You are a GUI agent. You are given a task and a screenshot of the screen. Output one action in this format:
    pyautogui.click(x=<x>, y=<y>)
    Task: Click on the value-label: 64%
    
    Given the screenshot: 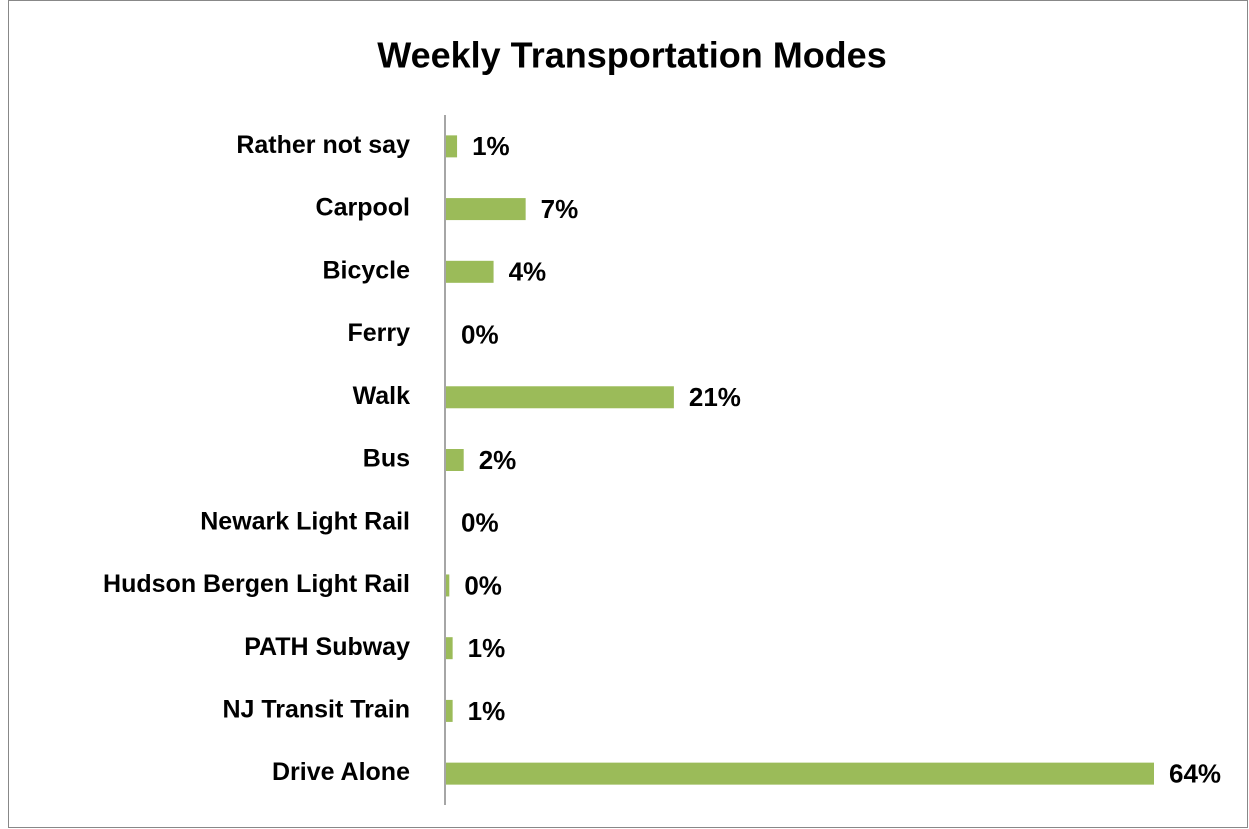 What is the action you would take?
    pyautogui.click(x=1195, y=774)
    